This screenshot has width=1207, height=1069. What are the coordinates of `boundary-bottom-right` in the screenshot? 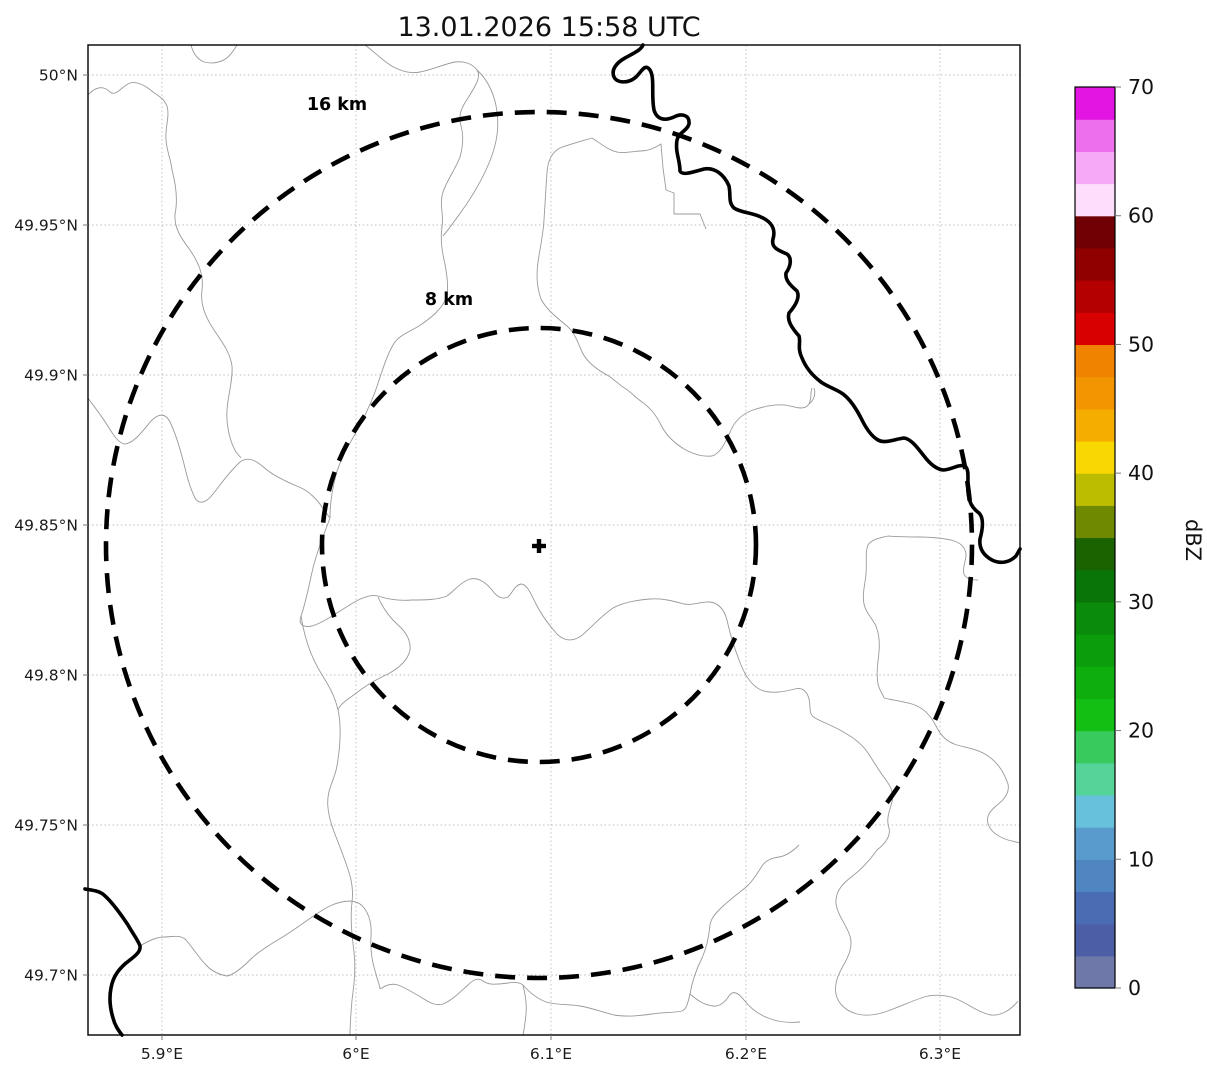 It's located at (927, 932).